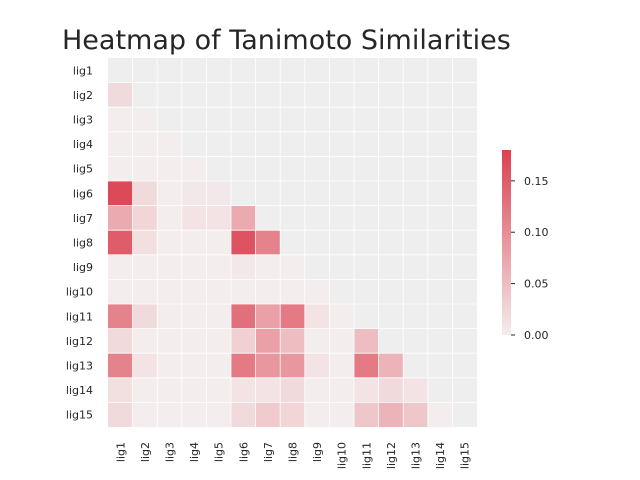 This screenshot has width=640, height=480. What do you see at coordinates (341, 316) in the screenshot?
I see `heatmap-cell-lig11-lig10` at bounding box center [341, 316].